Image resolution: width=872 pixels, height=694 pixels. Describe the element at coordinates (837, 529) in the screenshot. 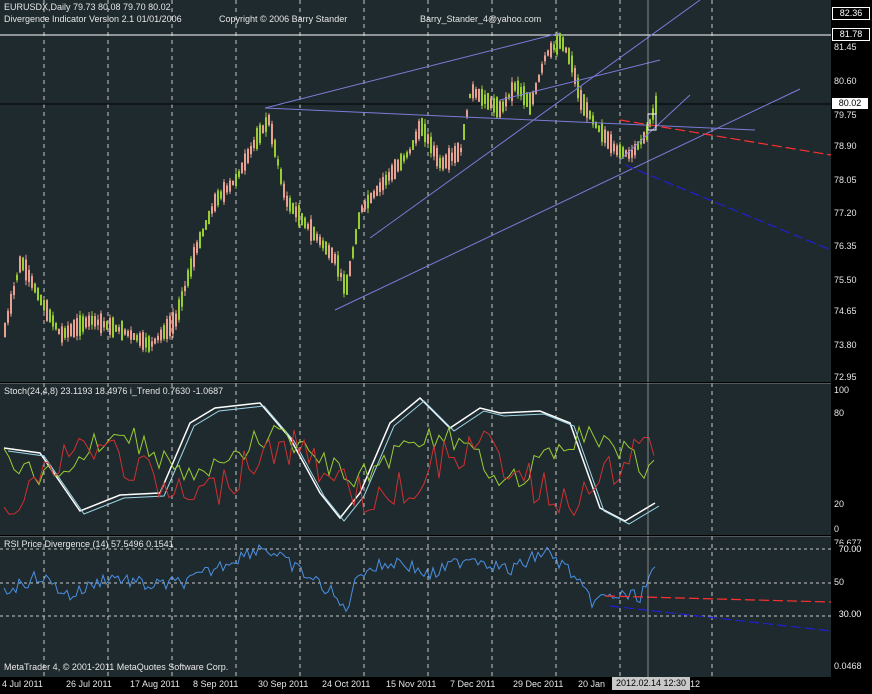

I see `stoch-tick: 0` at that location.